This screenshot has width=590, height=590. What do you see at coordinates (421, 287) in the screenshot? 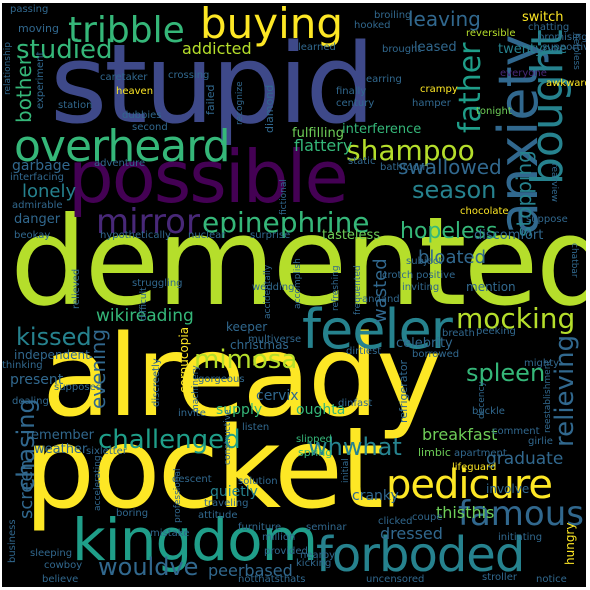
I see `word-inviting: inviting` at bounding box center [421, 287].